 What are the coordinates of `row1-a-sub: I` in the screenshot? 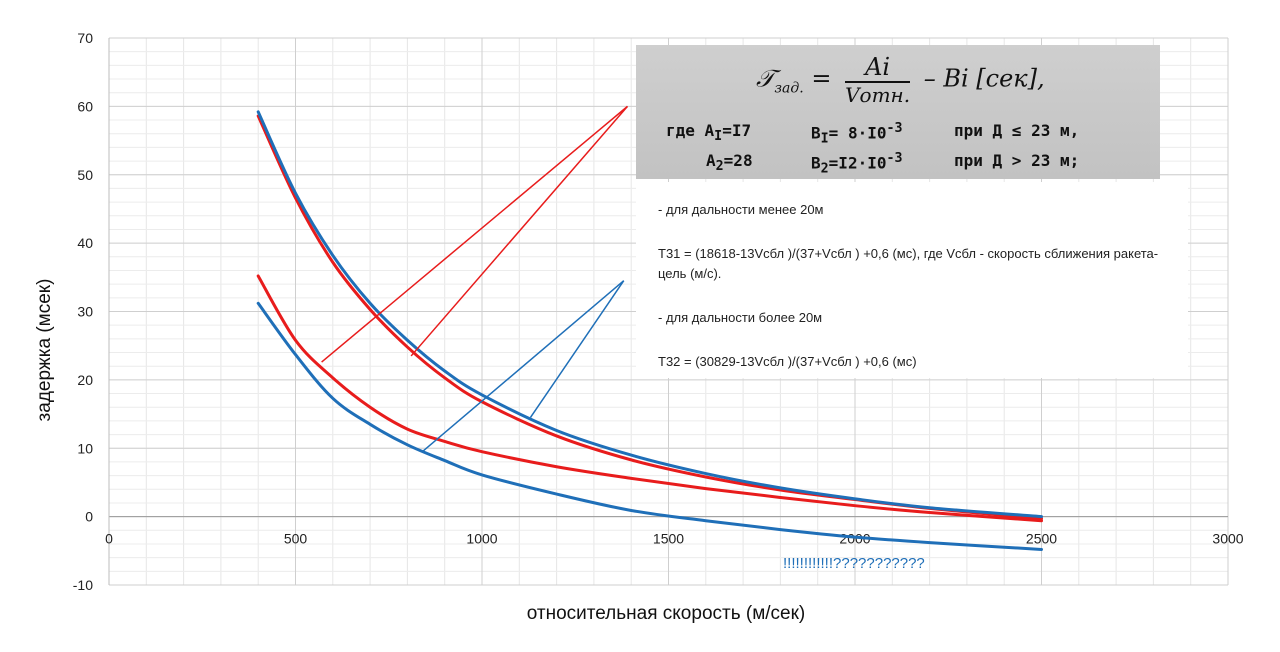 It's located at (718, 137).